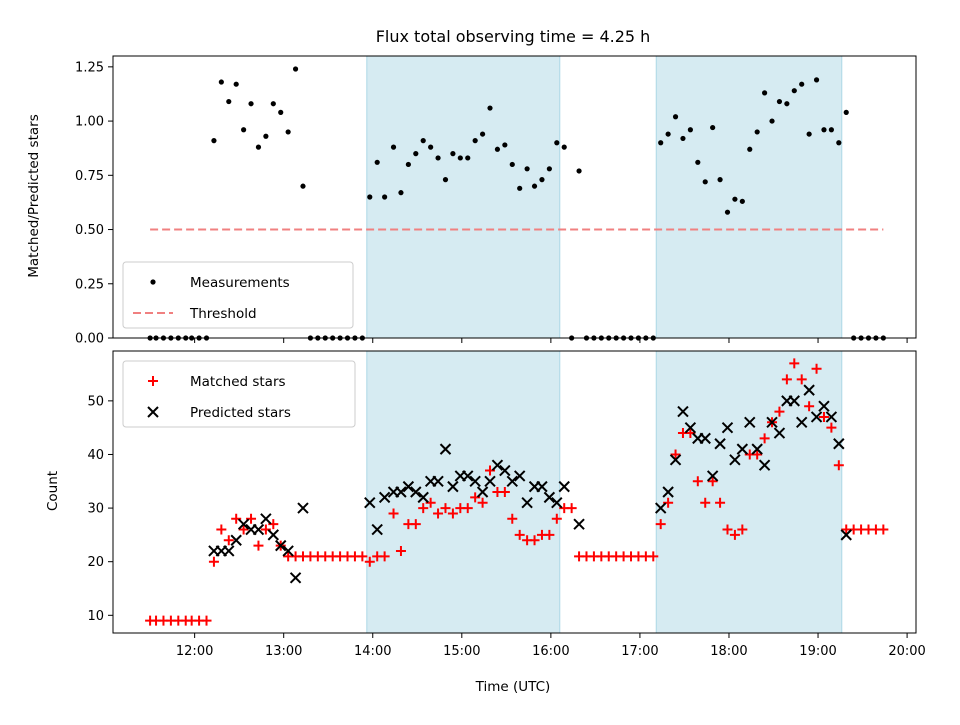 Image resolution: width=960 pixels, height=725 pixels. What do you see at coordinates (461, 651) in the screenshot?
I see `x-tick-label: 15:00` at bounding box center [461, 651].